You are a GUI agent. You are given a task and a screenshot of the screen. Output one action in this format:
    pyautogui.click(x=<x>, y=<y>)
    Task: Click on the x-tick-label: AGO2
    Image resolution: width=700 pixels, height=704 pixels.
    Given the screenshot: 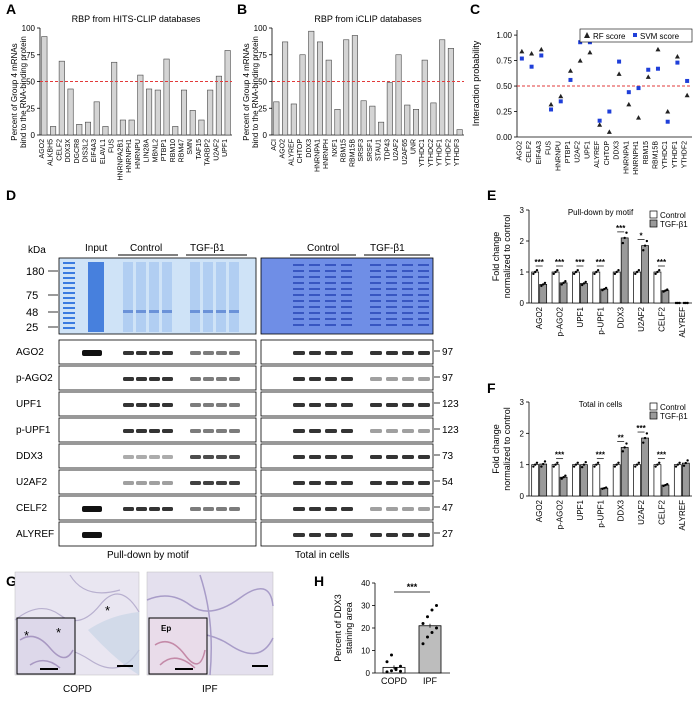 What is the action you would take?
    pyautogui.click(x=519, y=151)
    